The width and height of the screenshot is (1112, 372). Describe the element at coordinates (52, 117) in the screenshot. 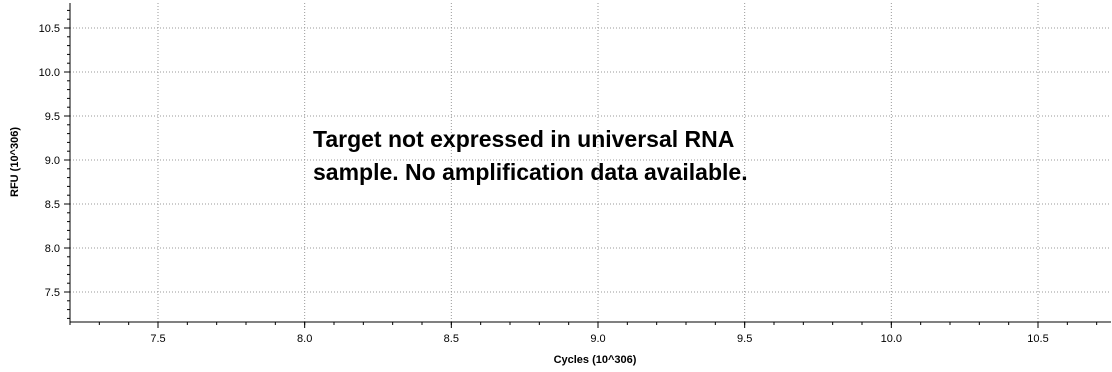

I see `y-tick-label: 9.5` at that location.